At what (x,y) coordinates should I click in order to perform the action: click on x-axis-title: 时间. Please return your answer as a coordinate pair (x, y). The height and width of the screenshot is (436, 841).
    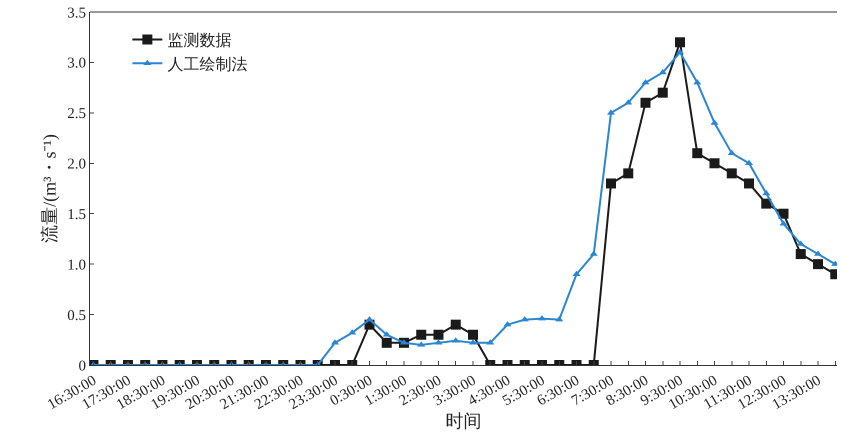
    Looking at the image, I should click on (464, 421).